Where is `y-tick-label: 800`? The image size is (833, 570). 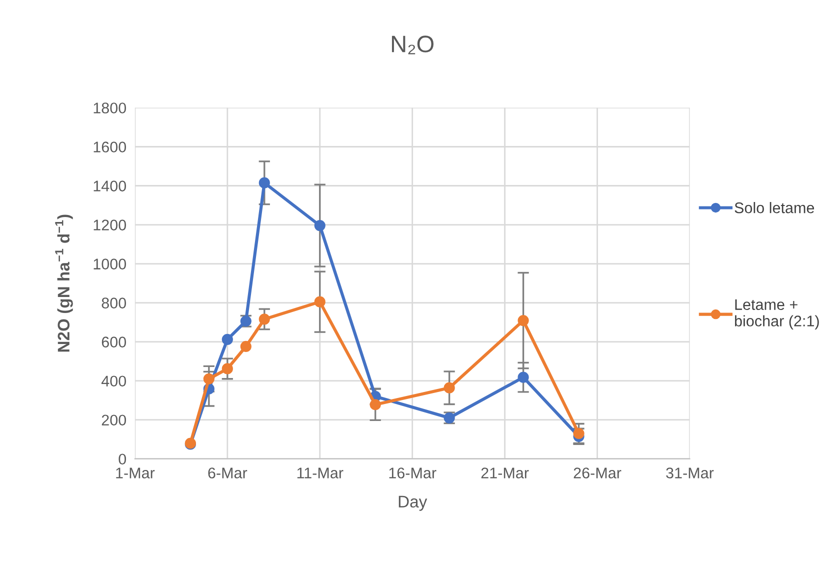
y-tick-label: 800 is located at coordinates (114, 303).